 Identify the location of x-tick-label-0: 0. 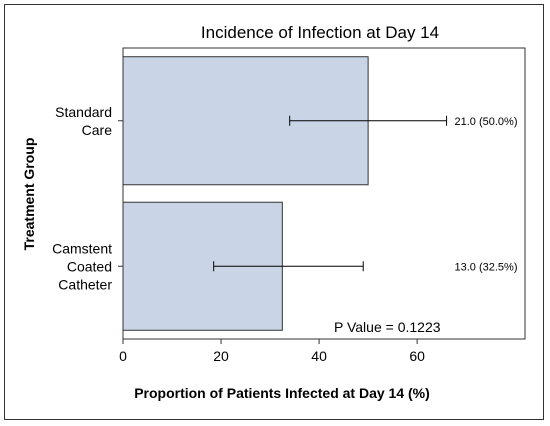
(123, 356).